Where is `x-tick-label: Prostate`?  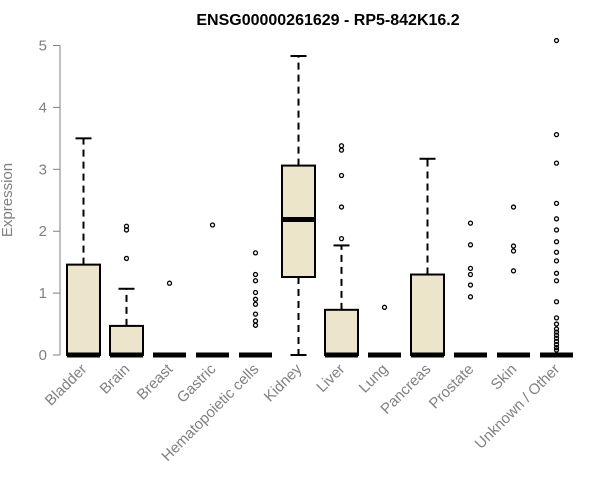 x-tick-label: Prostate is located at coordinates (452, 387).